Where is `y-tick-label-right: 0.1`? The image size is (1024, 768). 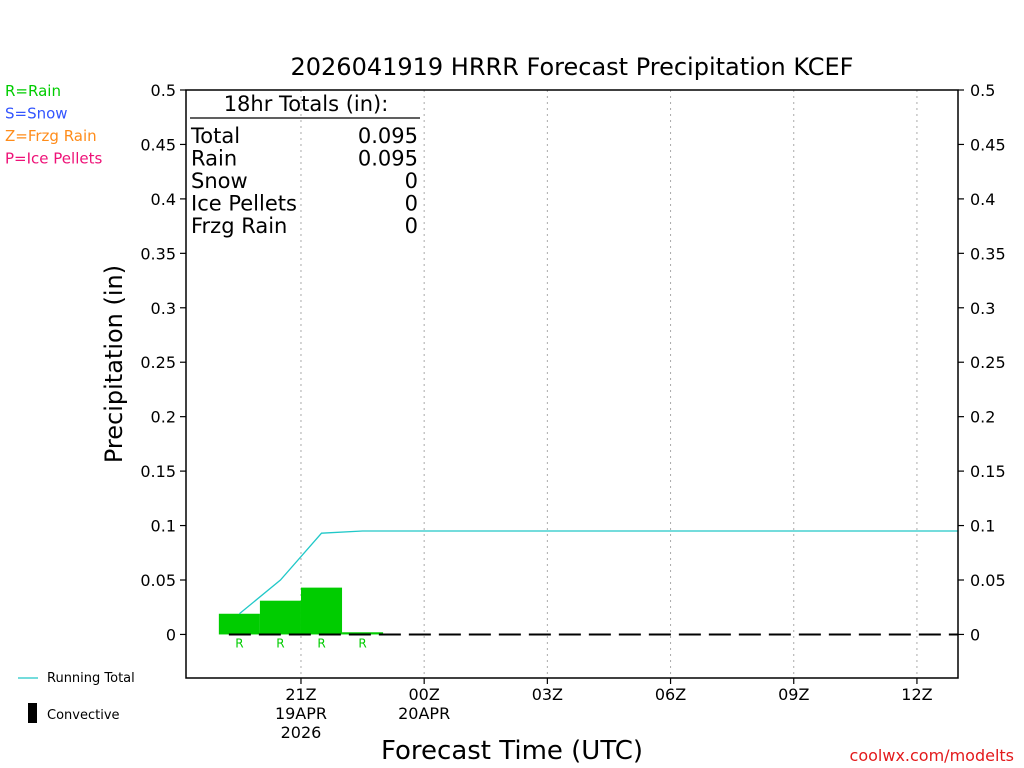 y-tick-label-right: 0.1 is located at coordinates (982, 526).